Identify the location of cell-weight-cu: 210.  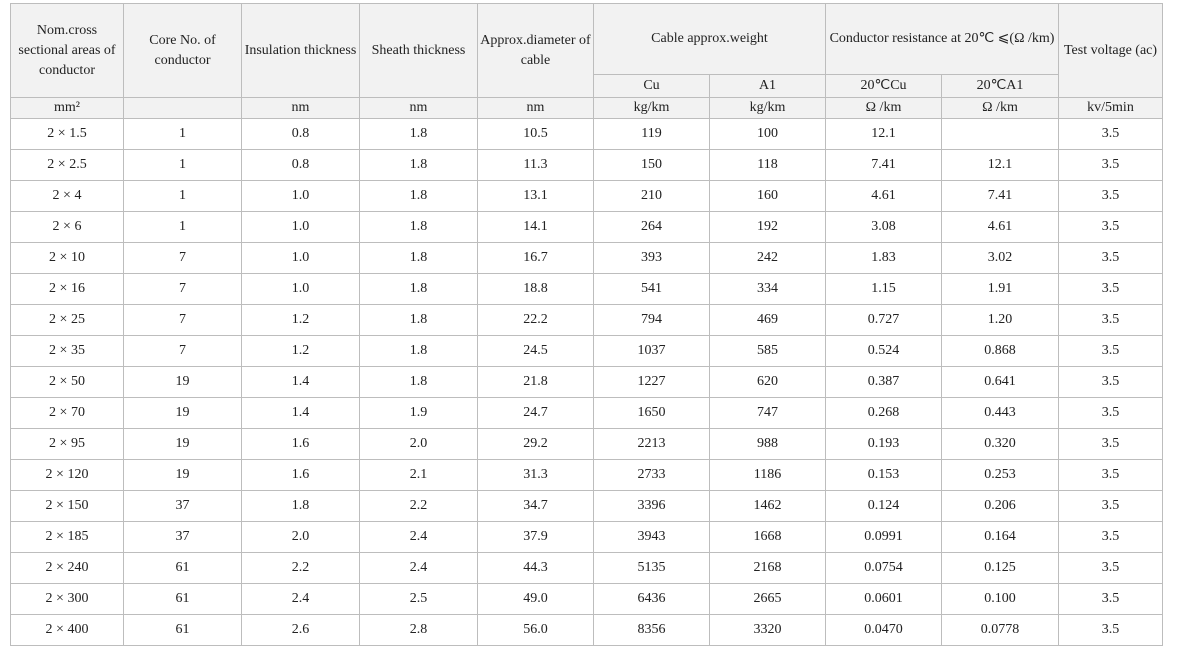
(651, 196).